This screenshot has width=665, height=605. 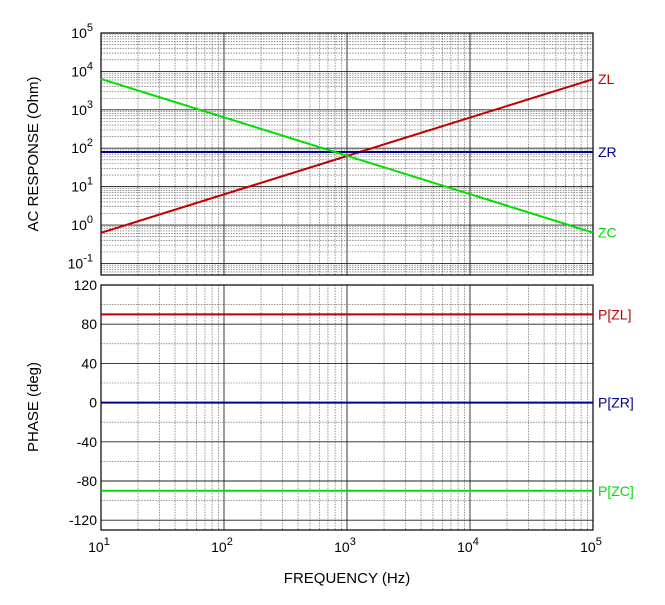 I want to click on y-axis-label: PHASE (deg), so click(x=33, y=407).